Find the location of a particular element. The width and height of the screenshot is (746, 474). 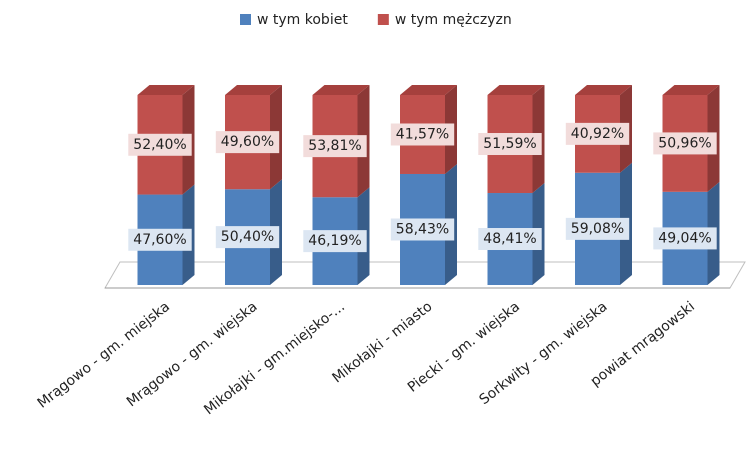

value-label: 50,40% is located at coordinates (247, 237).